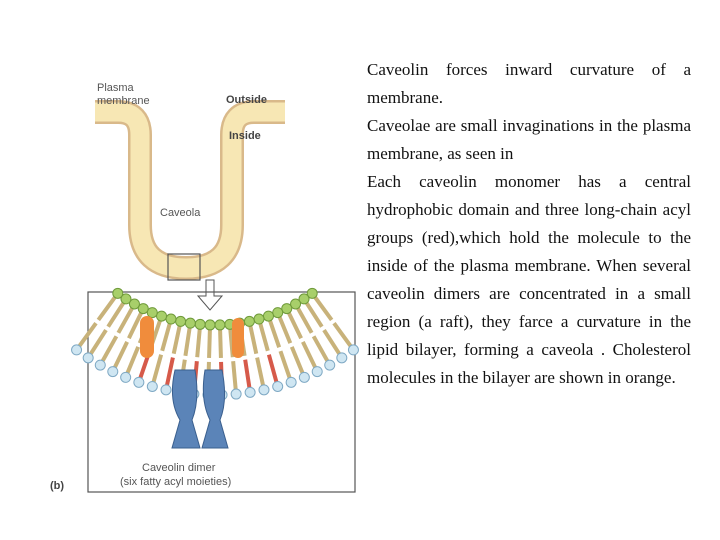 Image resolution: width=720 pixels, height=540 pixels. What do you see at coordinates (180, 213) in the screenshot?
I see `label: Caveola` at bounding box center [180, 213].